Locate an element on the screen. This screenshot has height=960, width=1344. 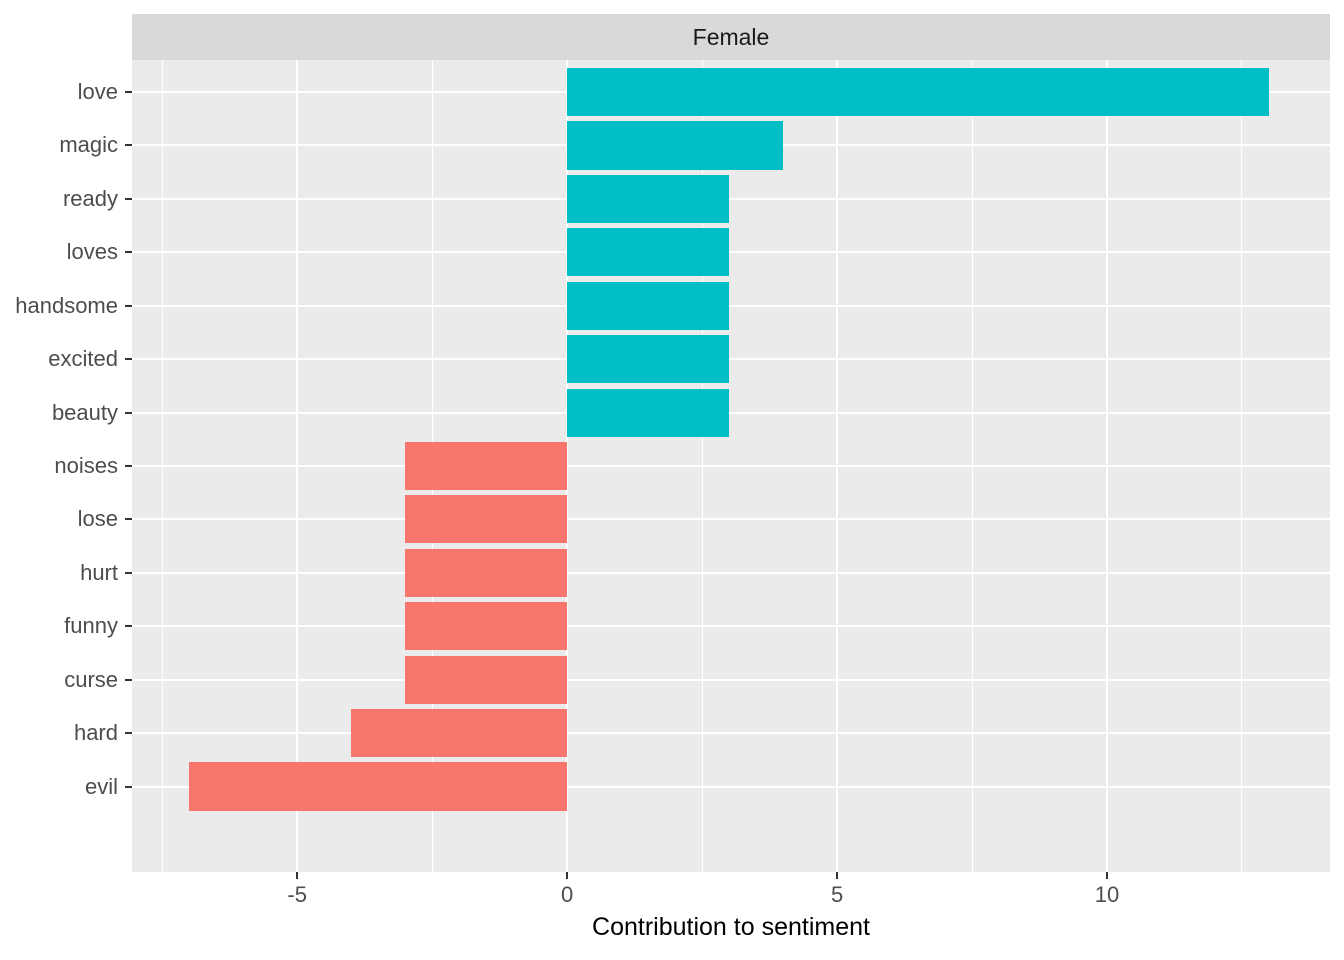
y-axis-label: love is located at coordinates (97, 92).